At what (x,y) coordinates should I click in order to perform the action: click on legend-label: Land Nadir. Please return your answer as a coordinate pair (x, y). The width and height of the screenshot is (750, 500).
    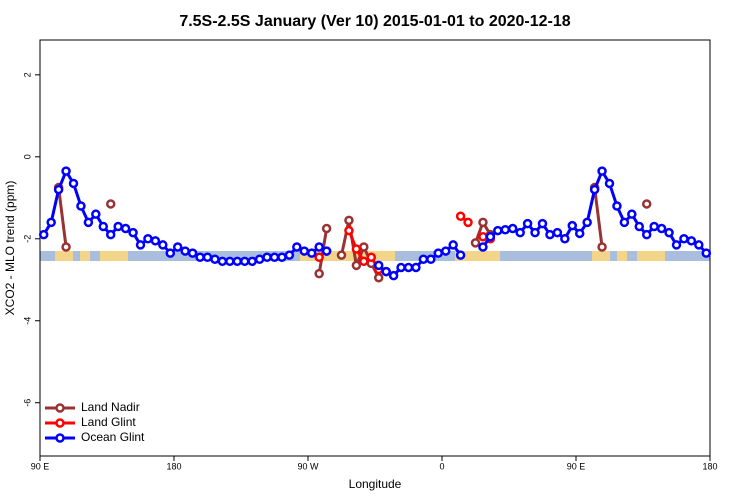
    Looking at the image, I should click on (110, 407).